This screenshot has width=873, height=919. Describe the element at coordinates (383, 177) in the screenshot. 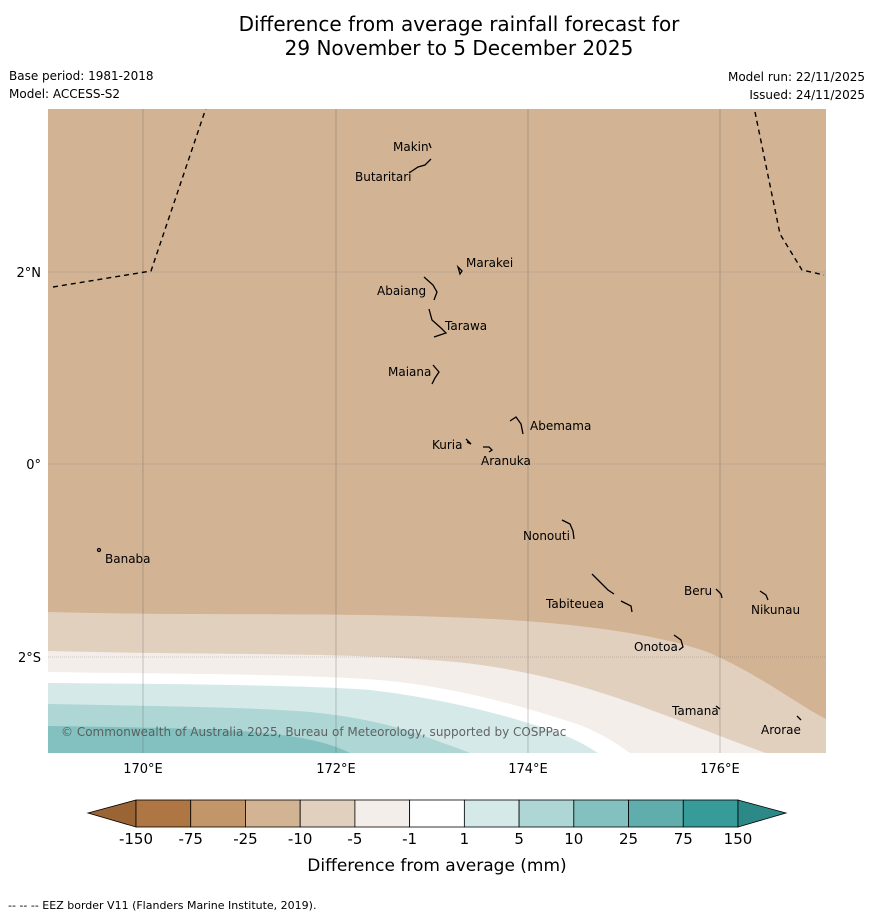

I see `place-label-butaritari: Butaritari` at that location.